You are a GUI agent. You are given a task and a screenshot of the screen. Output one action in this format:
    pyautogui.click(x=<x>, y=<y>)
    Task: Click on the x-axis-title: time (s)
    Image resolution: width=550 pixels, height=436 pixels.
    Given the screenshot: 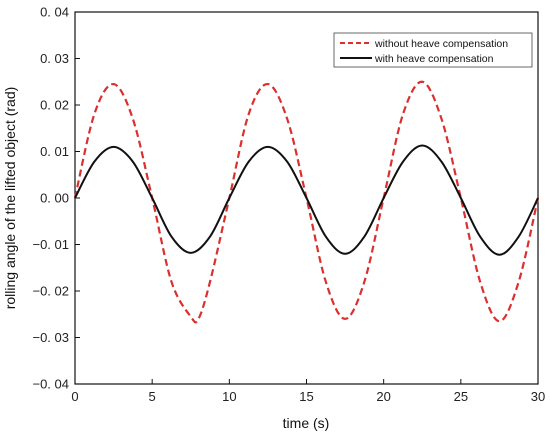 What is the action you would take?
    pyautogui.click(x=306, y=423)
    